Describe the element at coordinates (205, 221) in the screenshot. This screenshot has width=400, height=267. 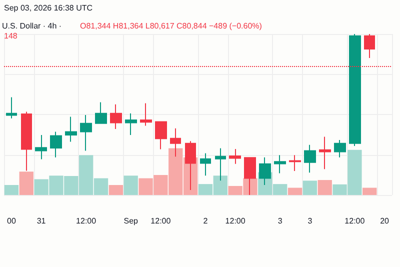
I see `x-tick-label: 2` at that location.